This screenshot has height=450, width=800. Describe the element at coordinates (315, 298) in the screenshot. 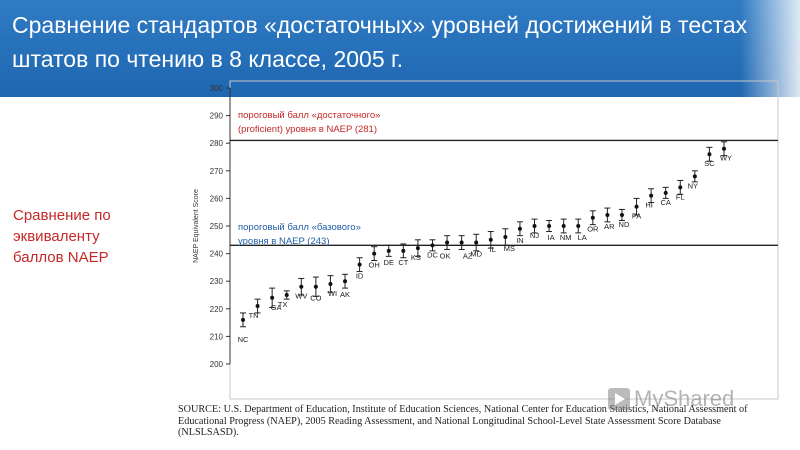

I see `state-label: CO` at that location.